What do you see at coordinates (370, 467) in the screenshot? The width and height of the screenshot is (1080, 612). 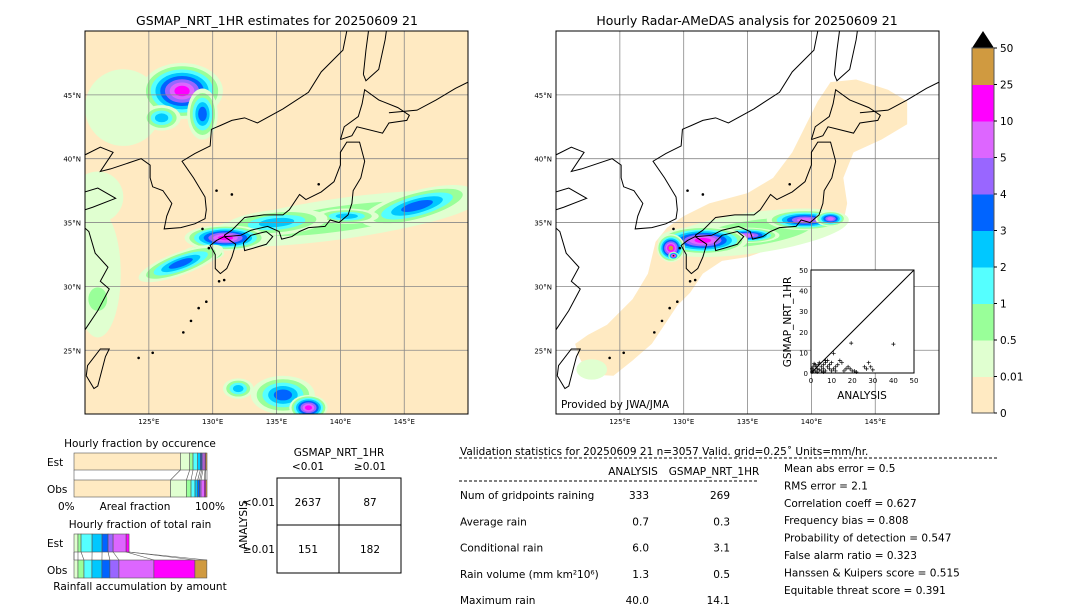 I see `ct-col-label: ≥0.01` at bounding box center [370, 467].